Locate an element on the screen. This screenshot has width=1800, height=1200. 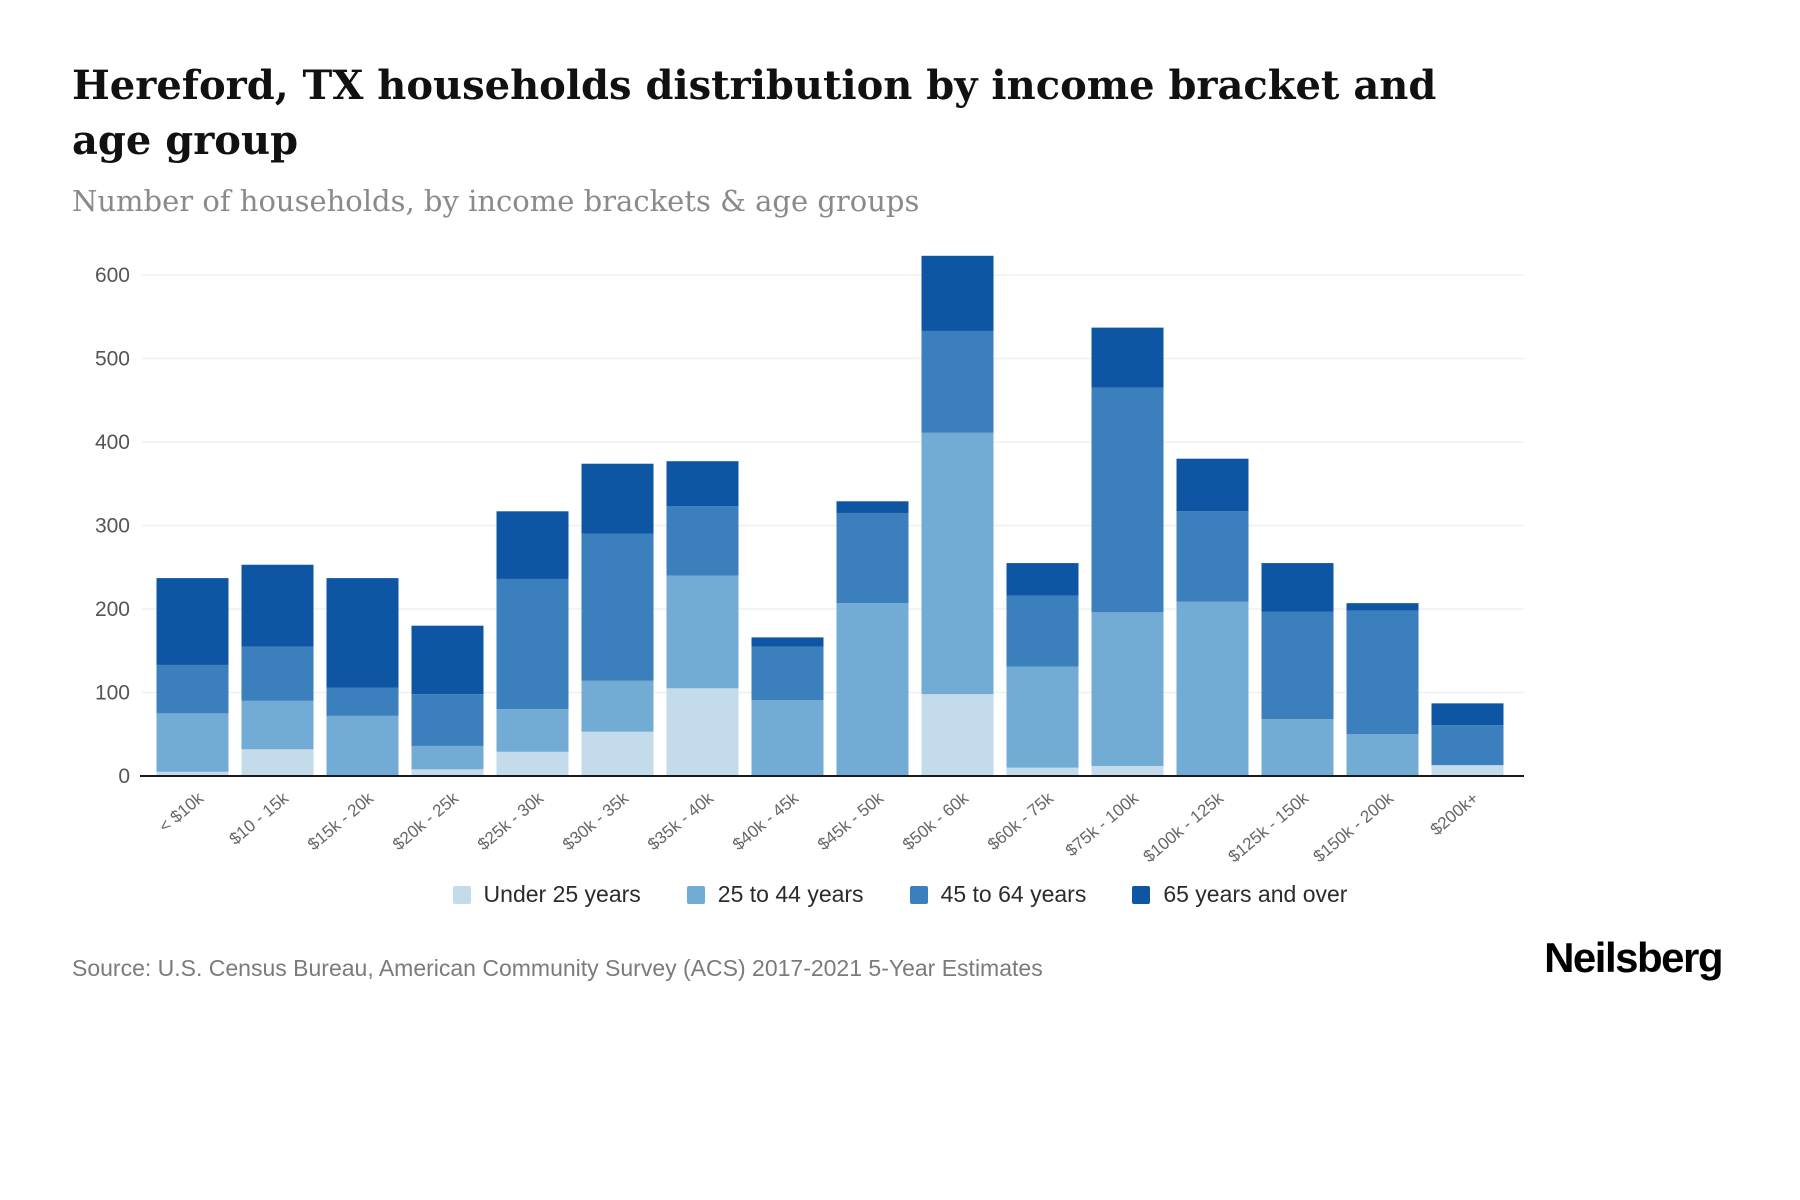
x-tick-label: $25k - 30k is located at coordinates (510, 822).